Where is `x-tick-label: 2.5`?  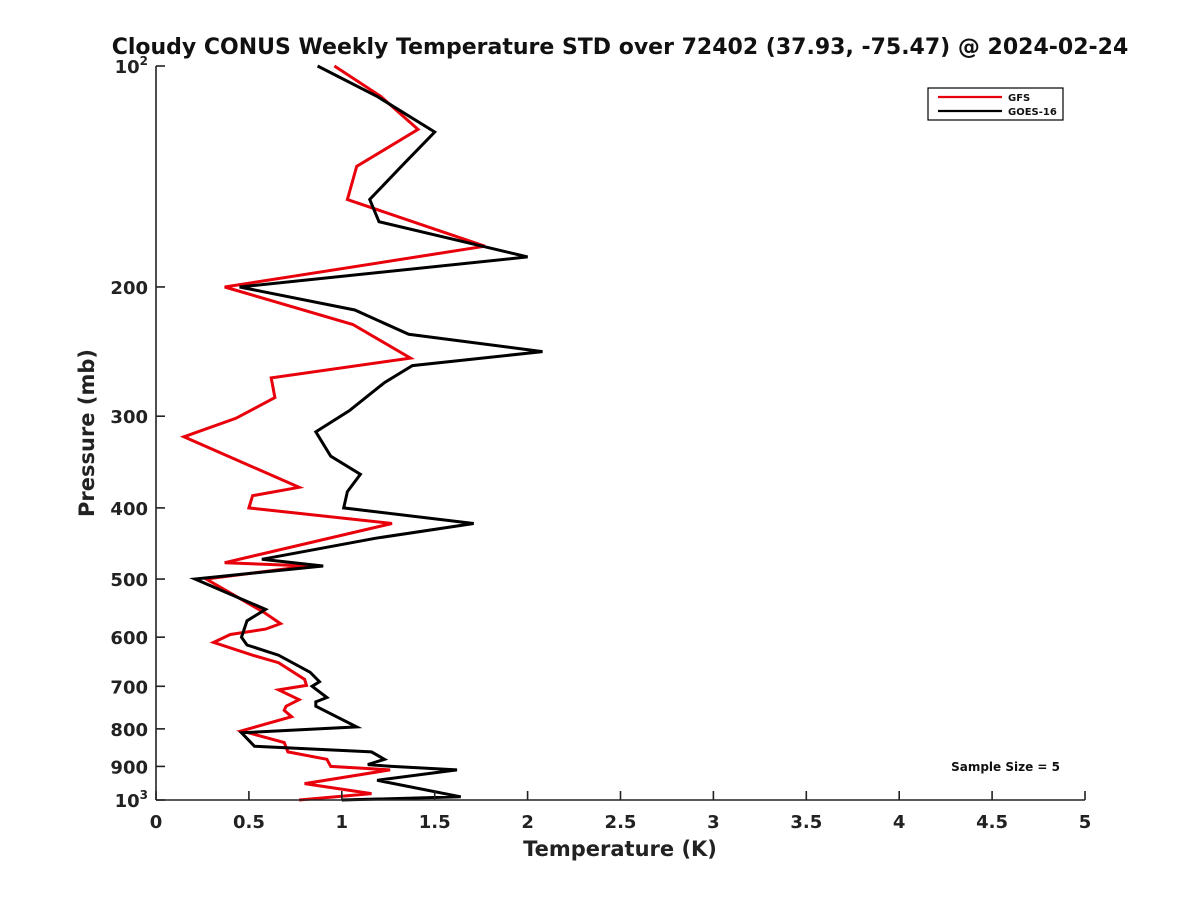 x-tick-label: 2.5 is located at coordinates (621, 822).